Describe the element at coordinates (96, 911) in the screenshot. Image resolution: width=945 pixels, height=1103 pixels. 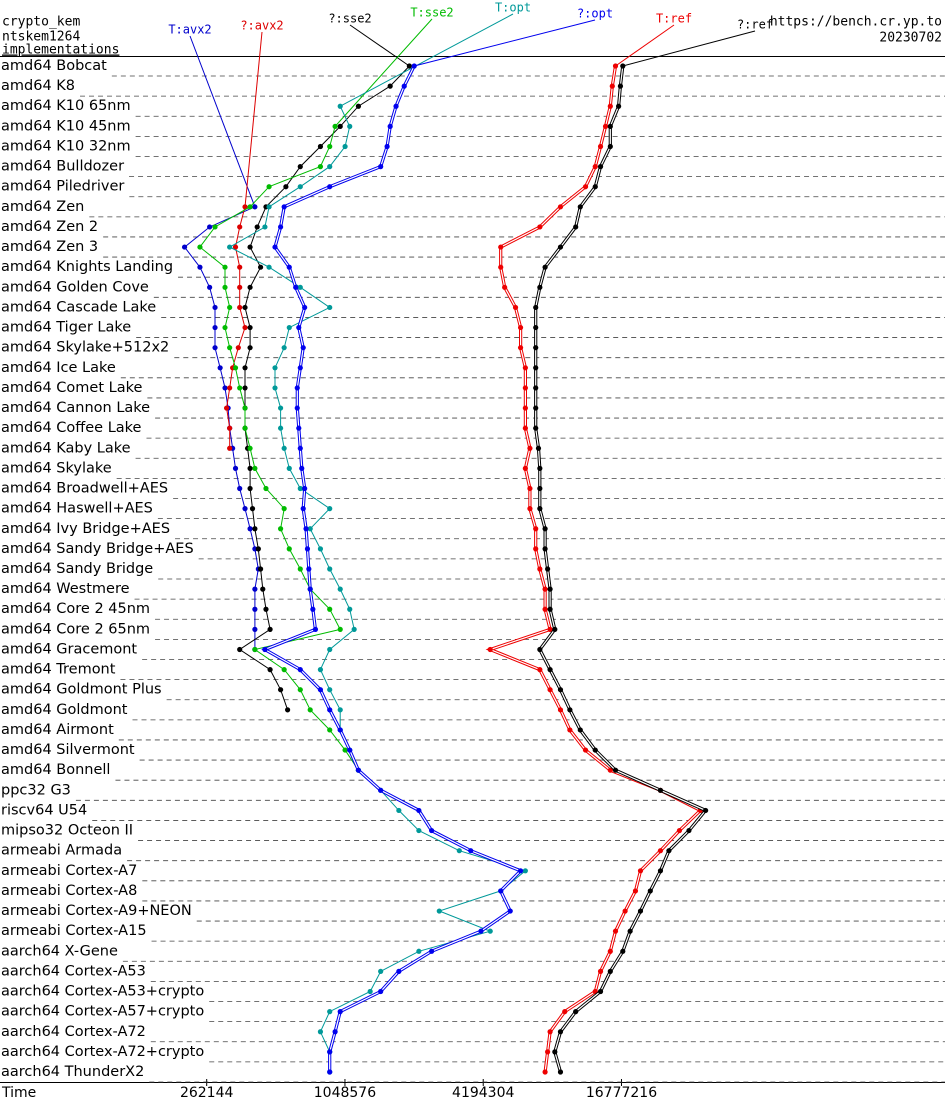
I see `row-label: armeabi Cortex-A9+NEON` at that location.